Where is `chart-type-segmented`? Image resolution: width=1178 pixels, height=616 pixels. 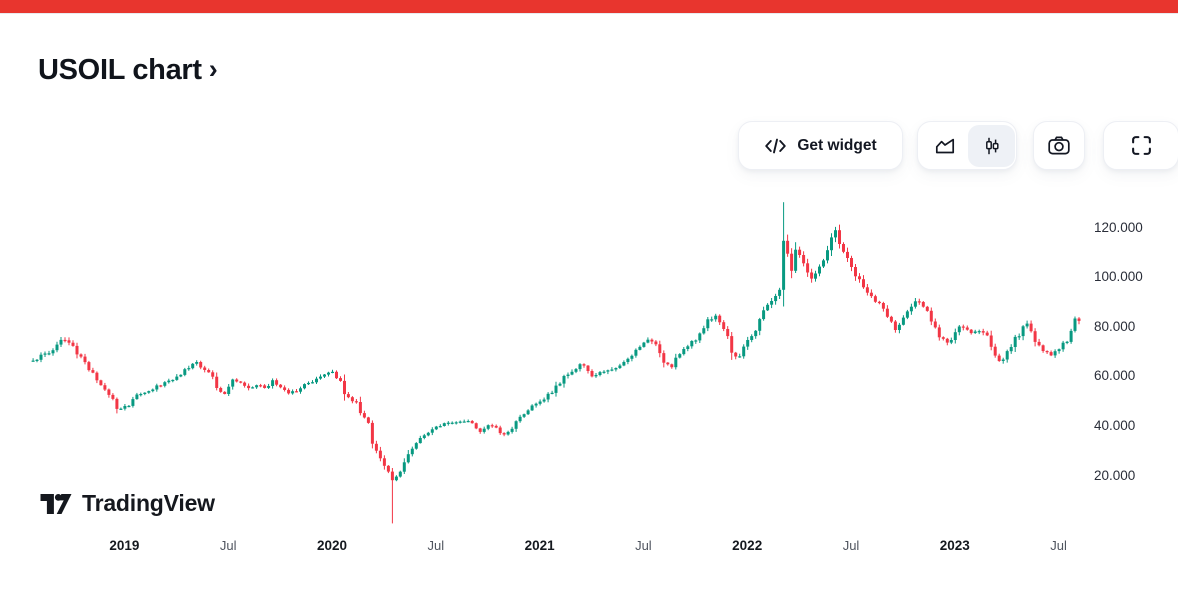 chart-type-segmented is located at coordinates (967, 145).